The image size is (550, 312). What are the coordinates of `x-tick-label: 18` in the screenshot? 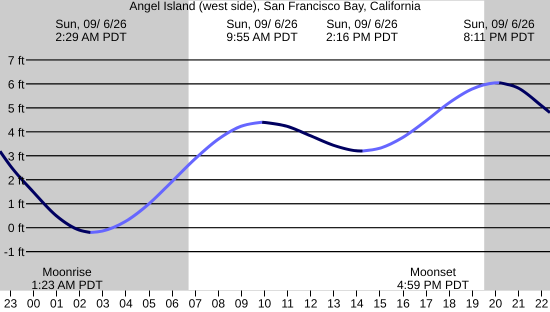 It's located at (449, 303).